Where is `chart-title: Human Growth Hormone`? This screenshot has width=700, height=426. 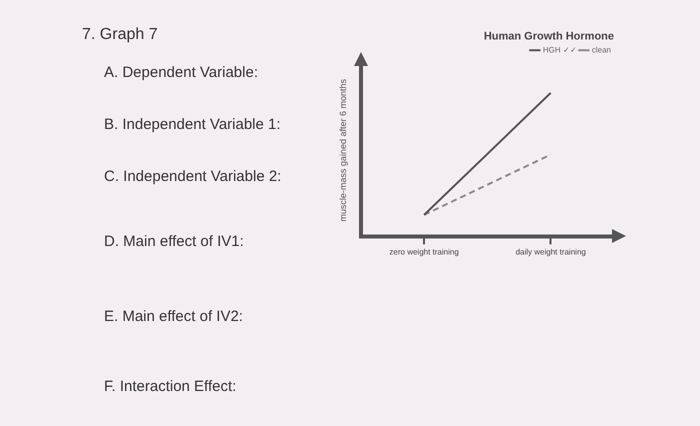
chart-title: Human Growth Hormone is located at coordinates (549, 36).